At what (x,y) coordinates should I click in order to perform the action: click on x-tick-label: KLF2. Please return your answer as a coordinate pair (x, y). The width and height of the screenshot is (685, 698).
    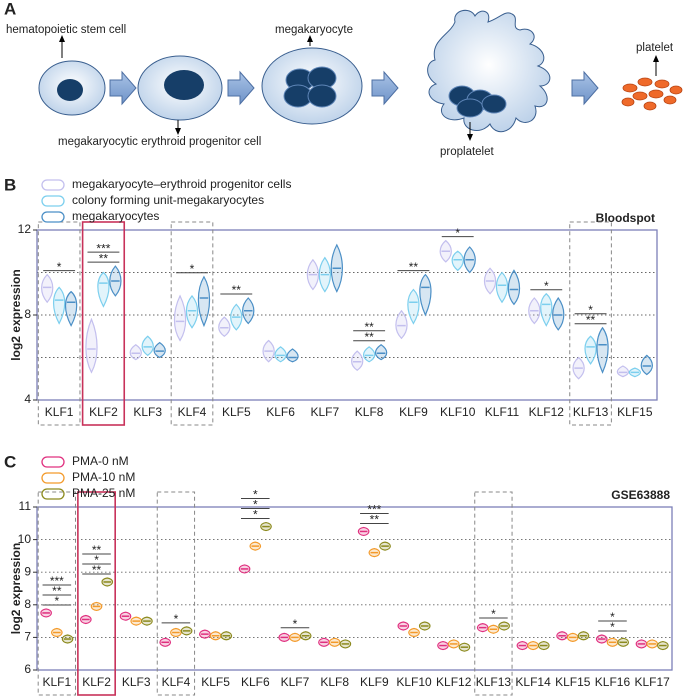
    Looking at the image, I should click on (103, 412).